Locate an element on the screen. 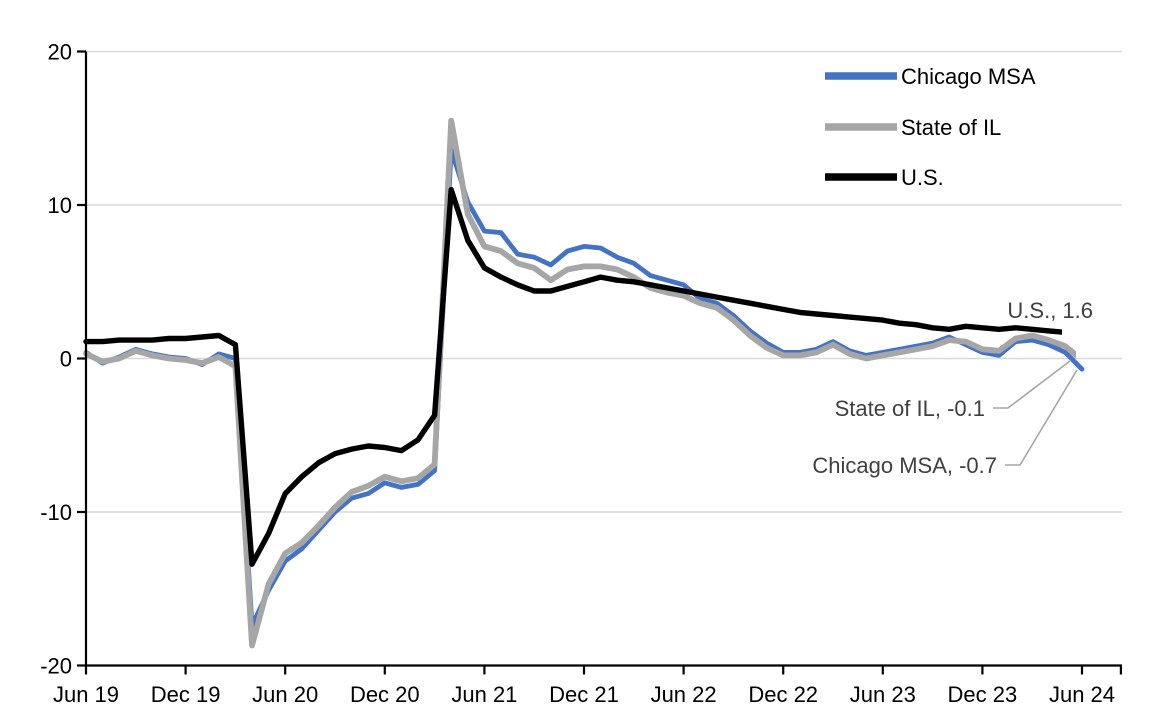 Image resolution: width=1152 pixels, height=720 pixels. leader-line-chicago-msa is located at coordinates (1041, 417).